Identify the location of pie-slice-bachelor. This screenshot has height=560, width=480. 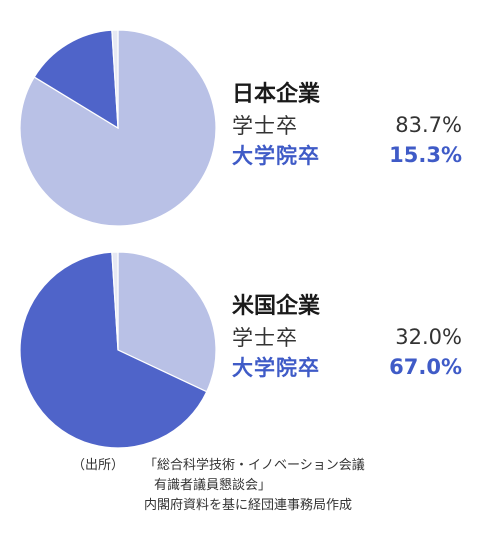
(167, 322).